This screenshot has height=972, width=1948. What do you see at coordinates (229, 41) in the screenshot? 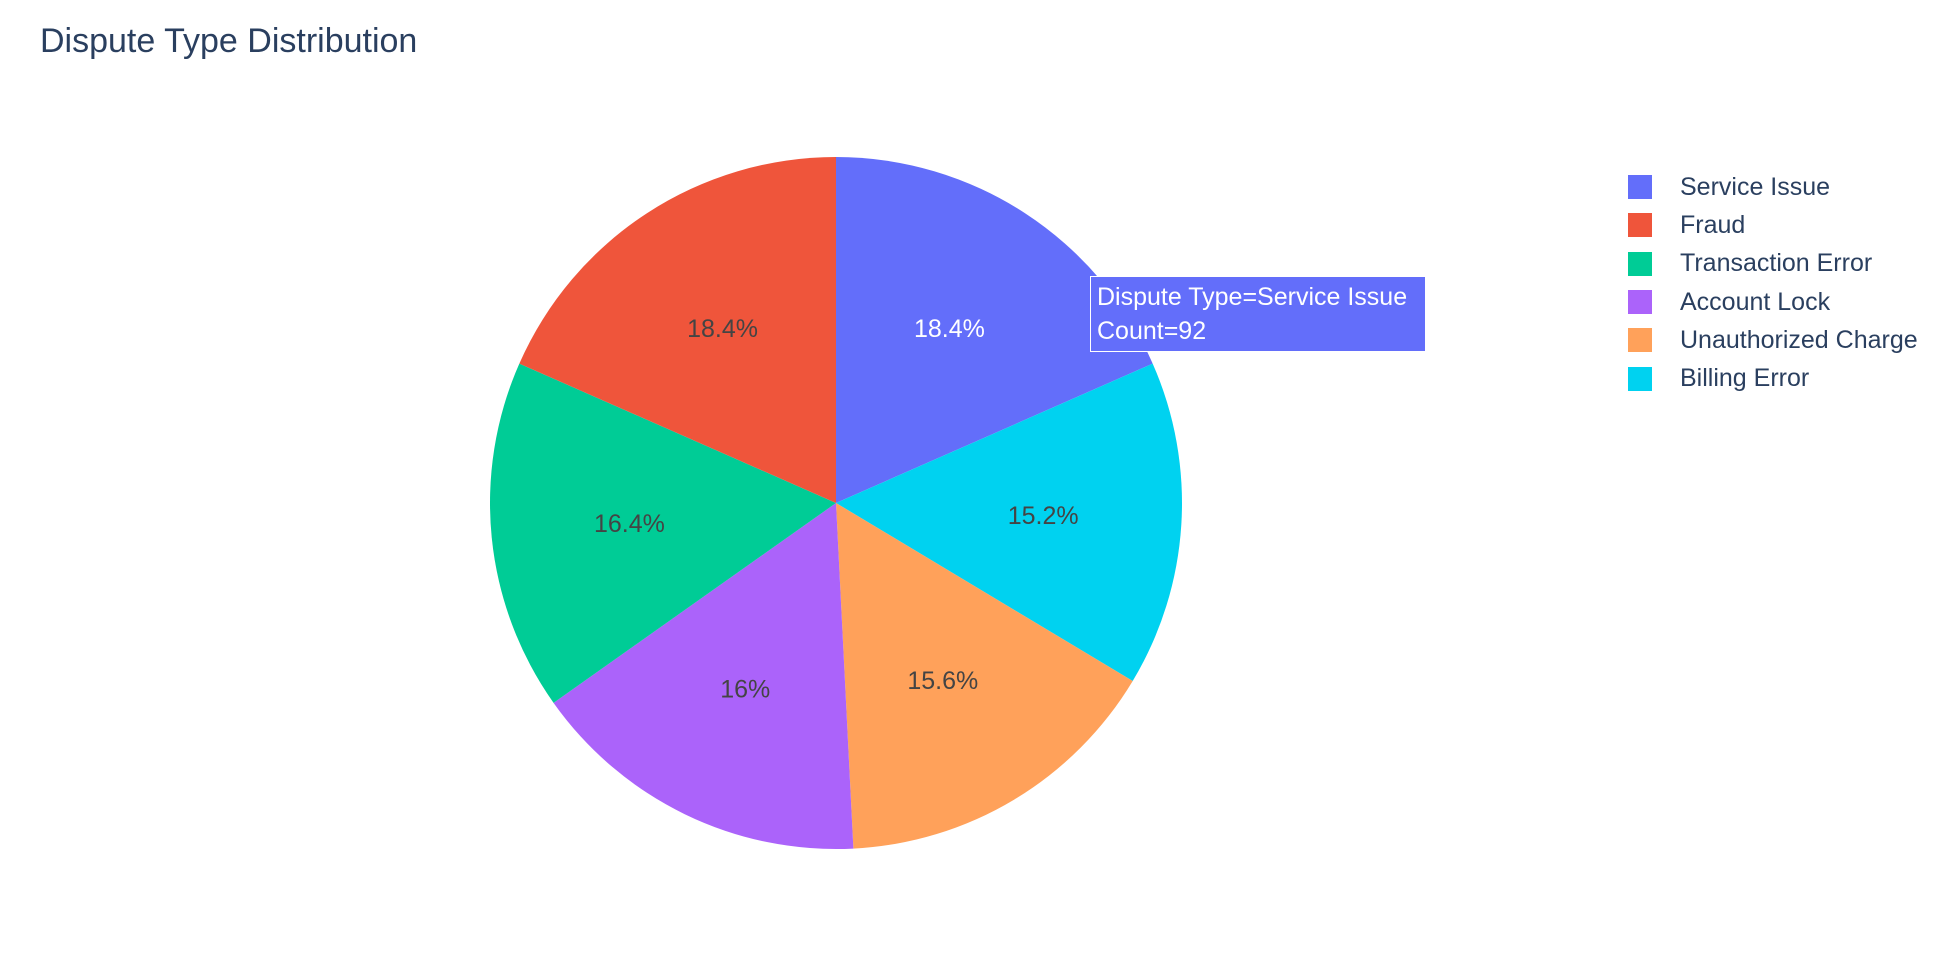
I see `chart-title: Dispute Type Distribution` at bounding box center [229, 41].